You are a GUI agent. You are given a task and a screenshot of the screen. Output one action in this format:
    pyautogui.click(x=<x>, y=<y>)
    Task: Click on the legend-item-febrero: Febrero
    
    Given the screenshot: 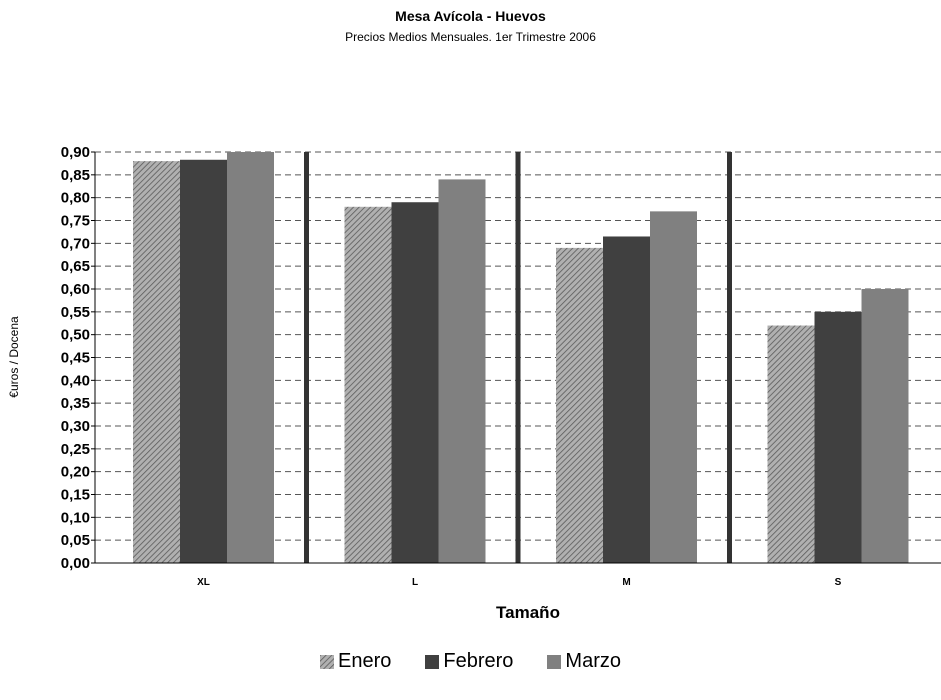 What is the action you would take?
    pyautogui.click(x=469, y=661)
    